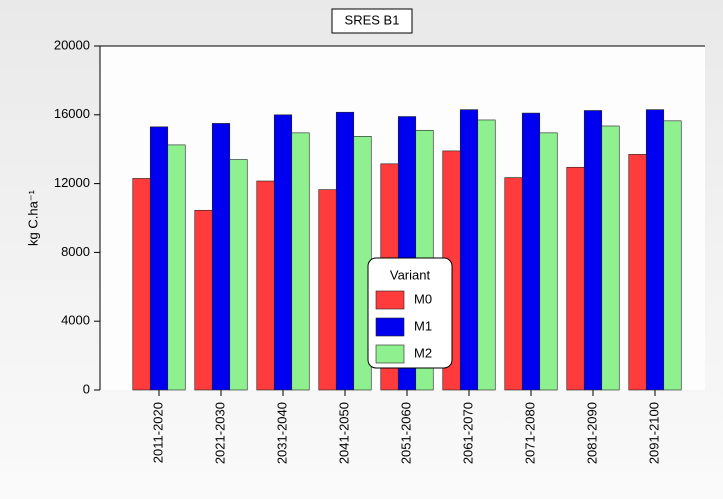  Describe the element at coordinates (423, 298) in the screenshot. I see `legend-label: M0` at that location.